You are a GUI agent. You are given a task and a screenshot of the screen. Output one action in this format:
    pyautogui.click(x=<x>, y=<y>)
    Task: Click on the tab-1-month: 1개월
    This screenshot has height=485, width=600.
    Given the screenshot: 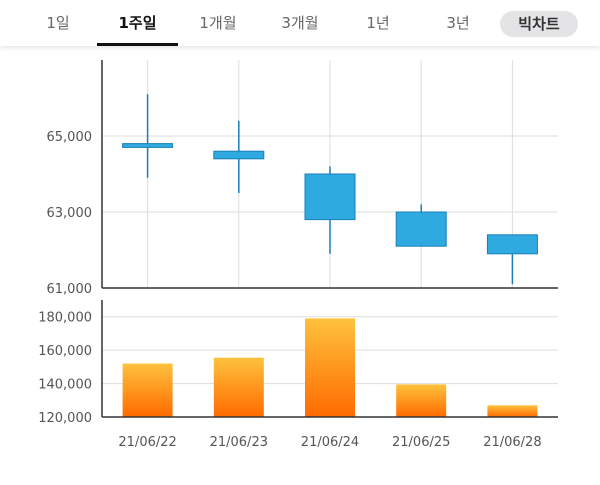 What is the action you would take?
    pyautogui.click(x=218, y=23)
    